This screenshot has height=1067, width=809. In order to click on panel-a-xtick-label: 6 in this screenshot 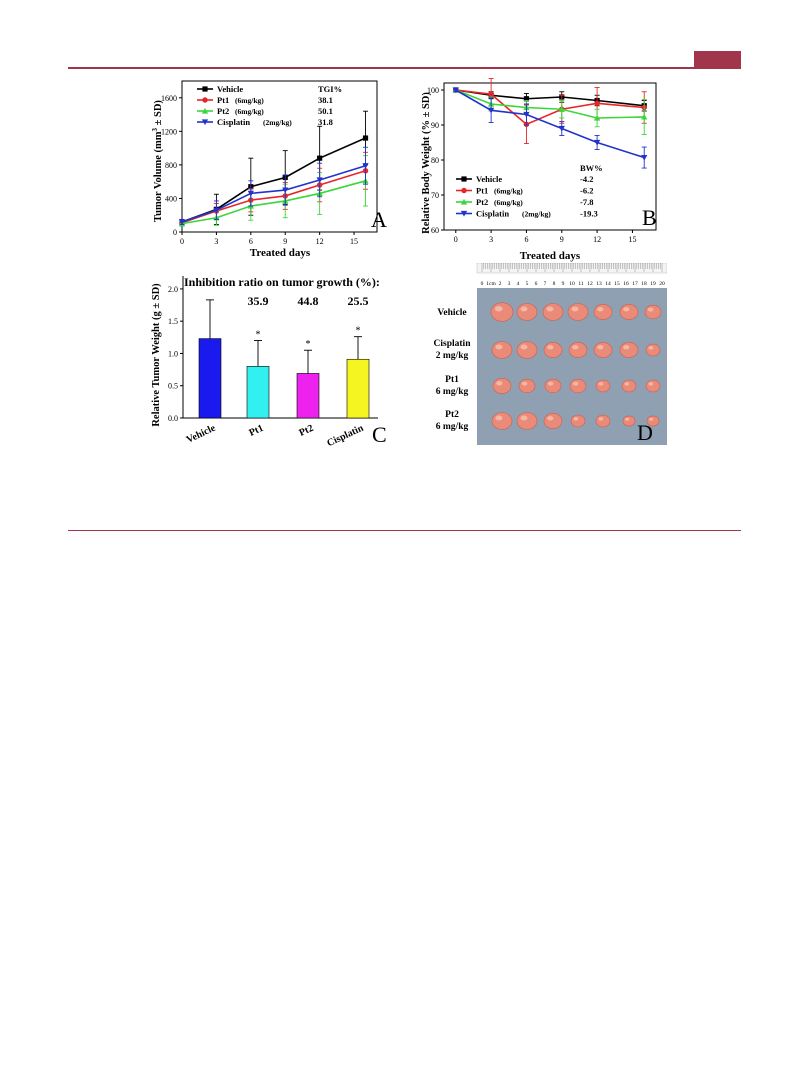, I will do `click(251, 241)`.